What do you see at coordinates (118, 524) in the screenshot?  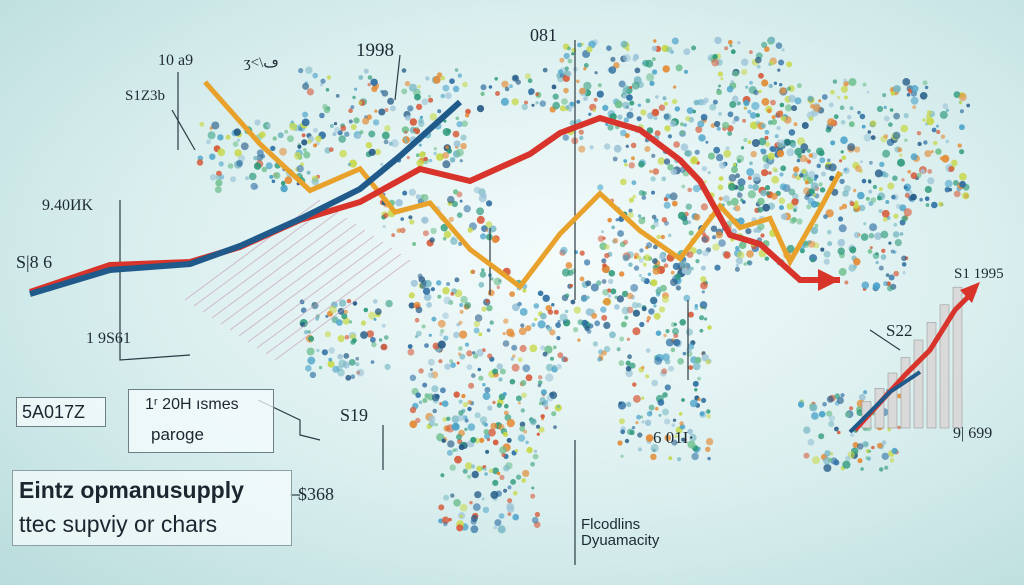 I see `bottom-caption-line2: ttec supviy or chars` at bounding box center [118, 524].